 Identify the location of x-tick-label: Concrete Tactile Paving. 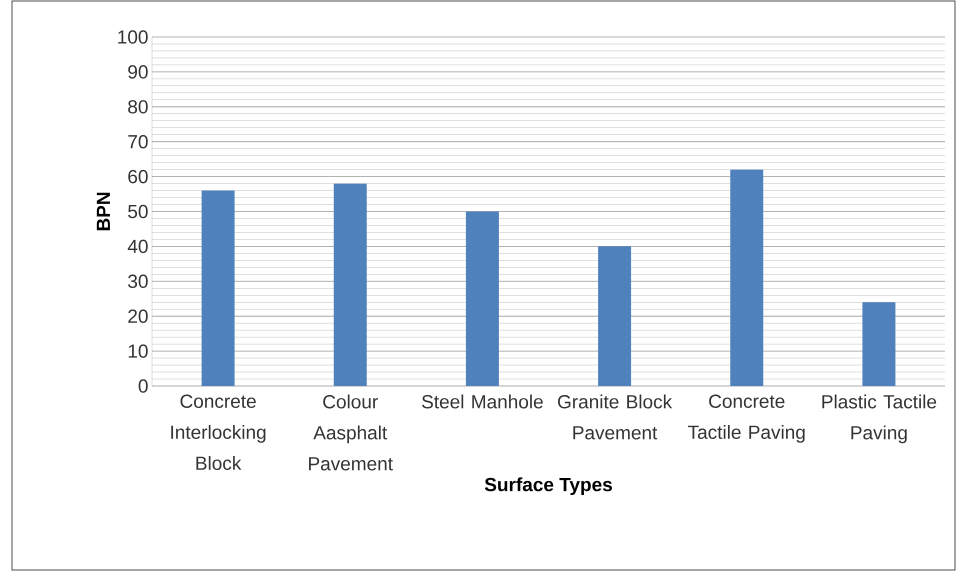
(746, 418).